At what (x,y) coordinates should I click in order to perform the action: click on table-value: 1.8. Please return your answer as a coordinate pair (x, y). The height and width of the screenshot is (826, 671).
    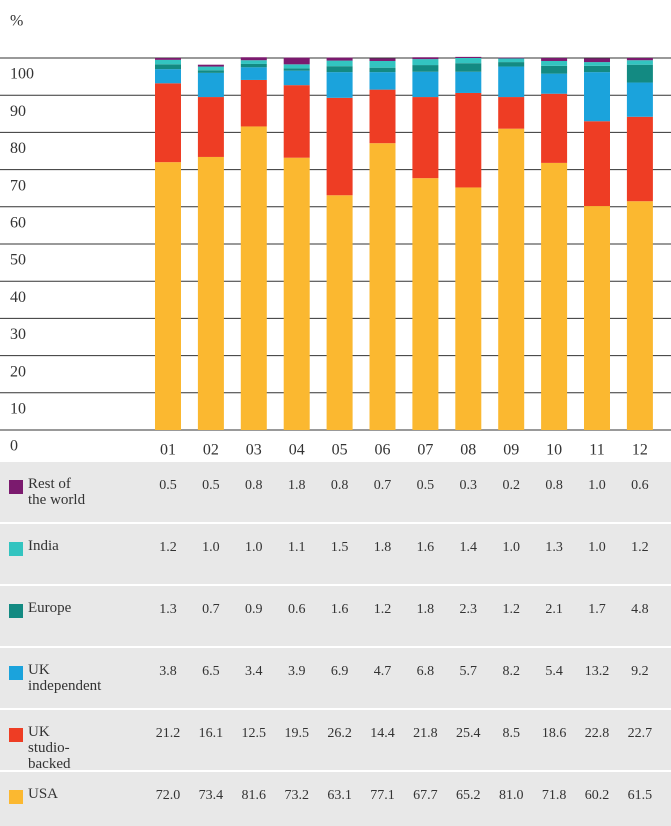
    Looking at the image, I should click on (382, 547).